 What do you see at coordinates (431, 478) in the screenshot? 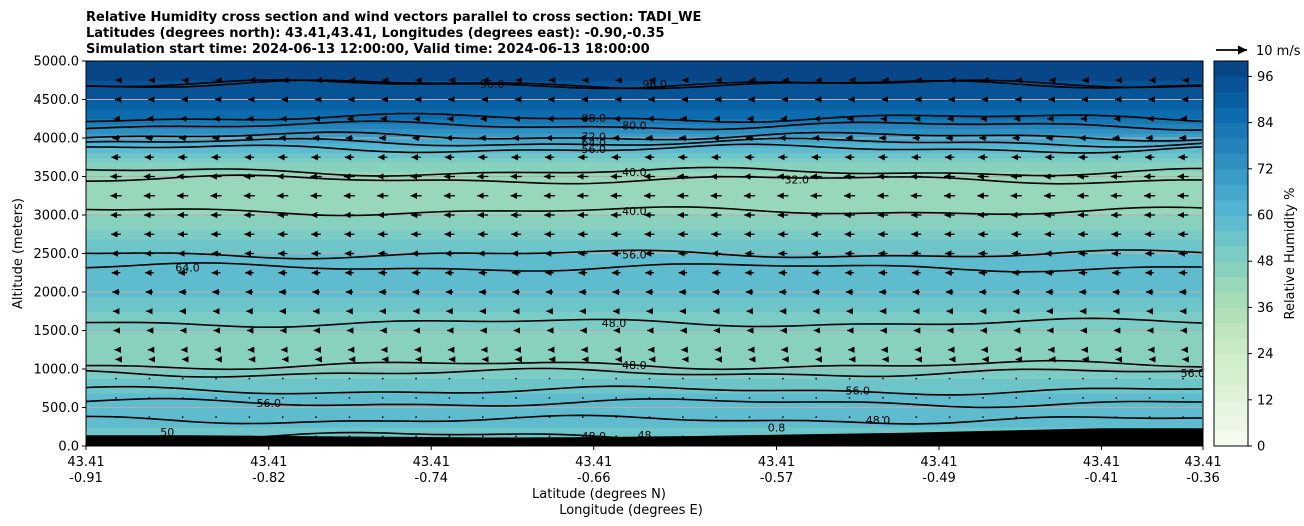
I see `x-tick-label-lon: -0.74` at bounding box center [431, 478].